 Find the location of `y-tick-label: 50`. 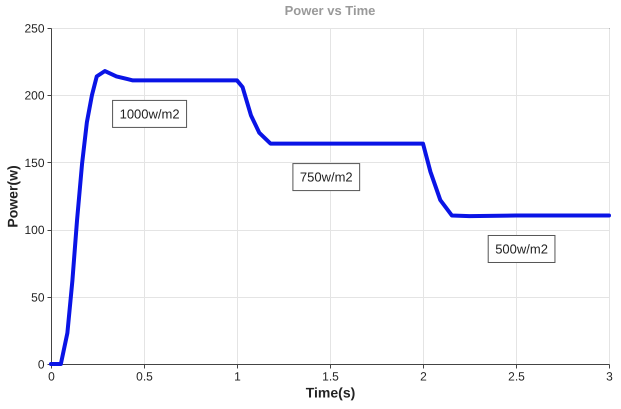

y-tick-label: 50 is located at coordinates (38, 297).